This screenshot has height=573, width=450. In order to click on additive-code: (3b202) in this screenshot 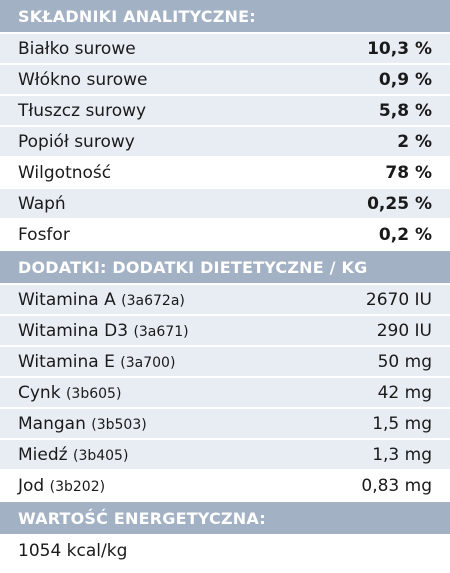, I will do `click(77, 486)`.